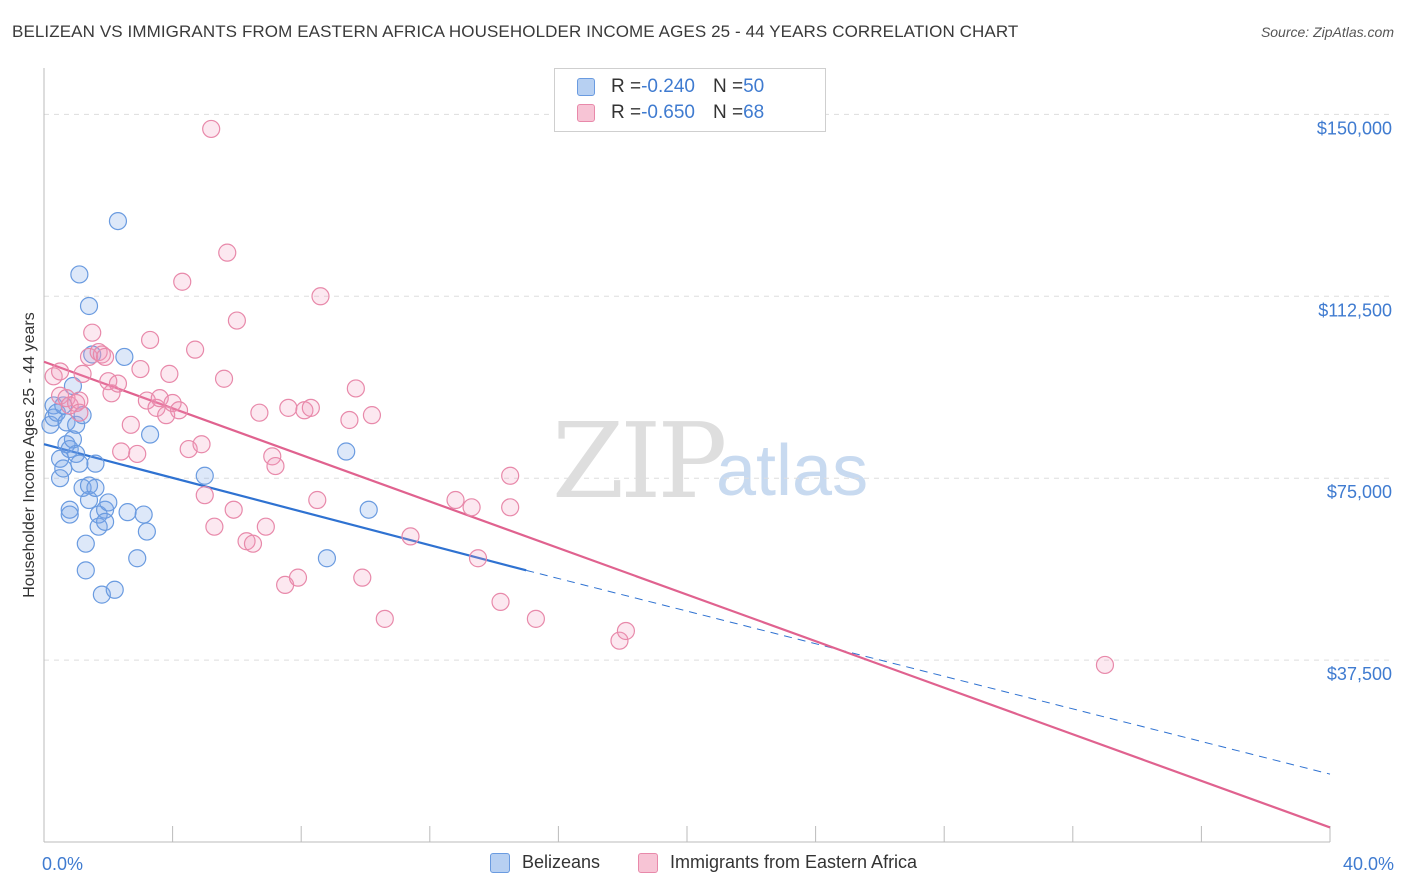  I want to click on series-legend-belizeans: Belizeans, so click(545, 862).